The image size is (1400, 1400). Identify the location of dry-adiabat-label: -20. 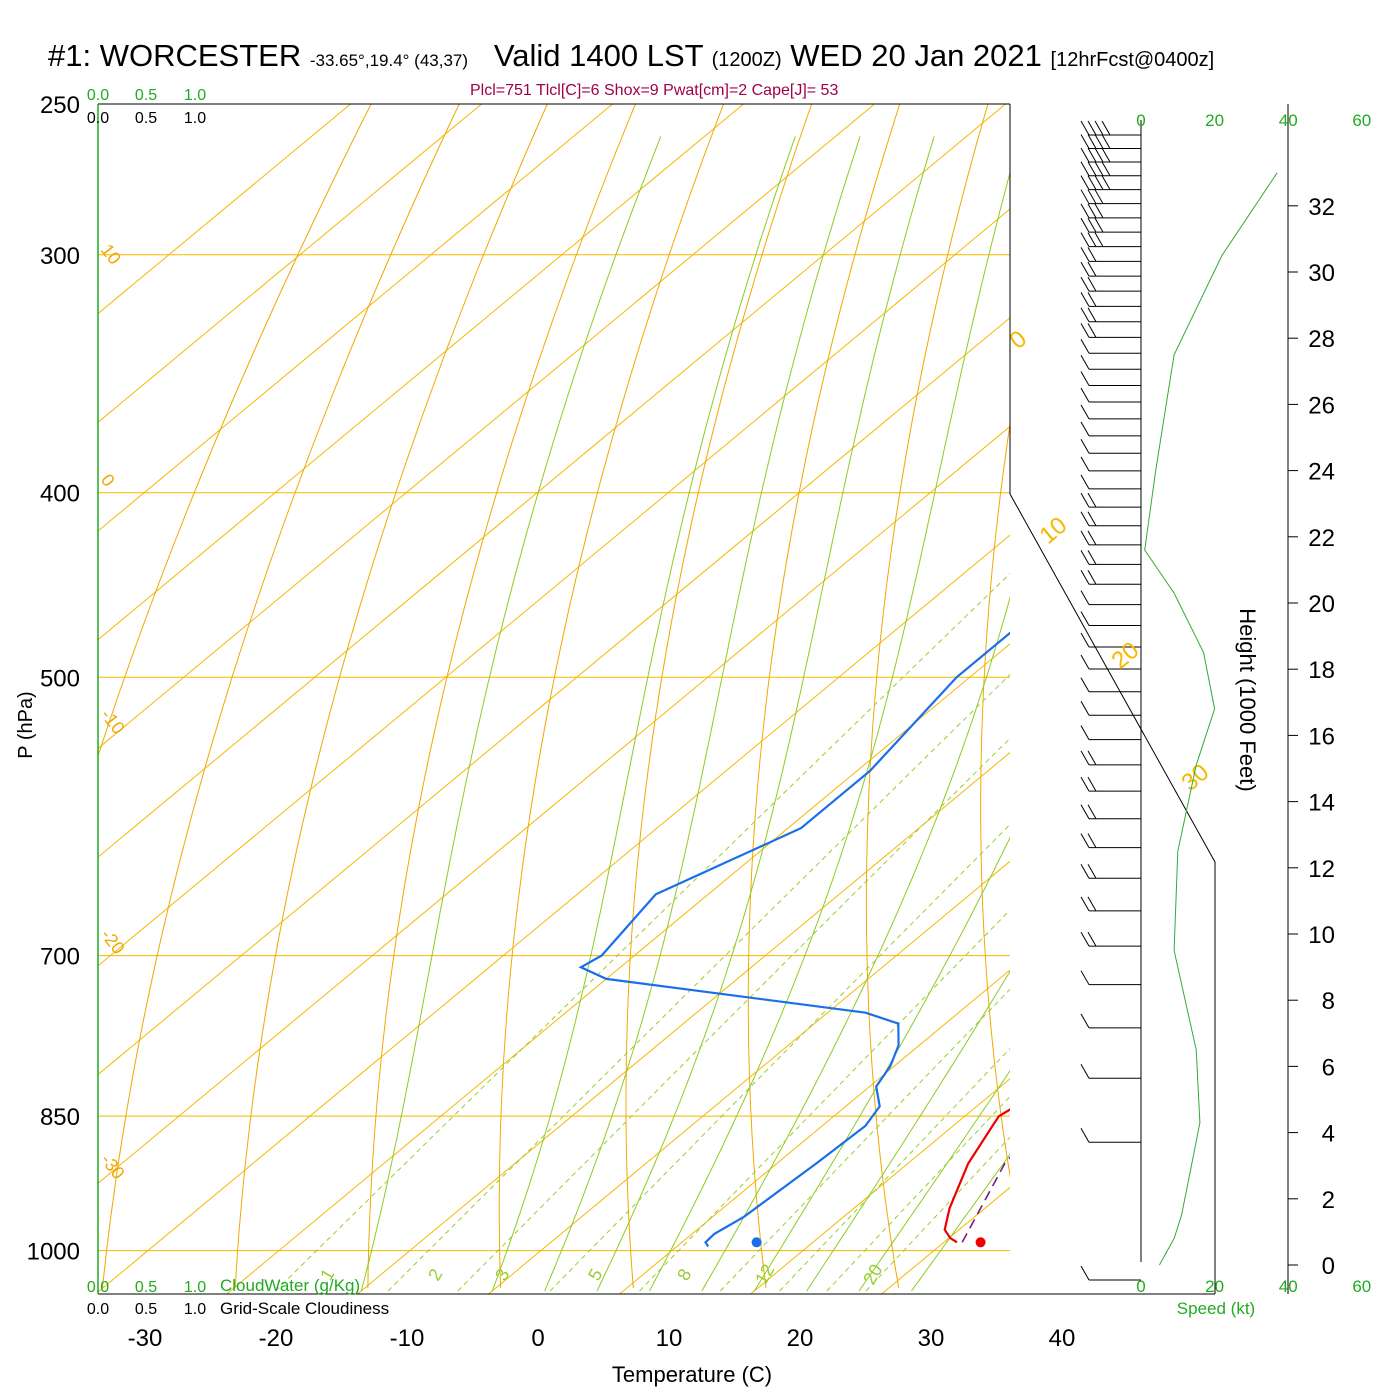
(113, 941).